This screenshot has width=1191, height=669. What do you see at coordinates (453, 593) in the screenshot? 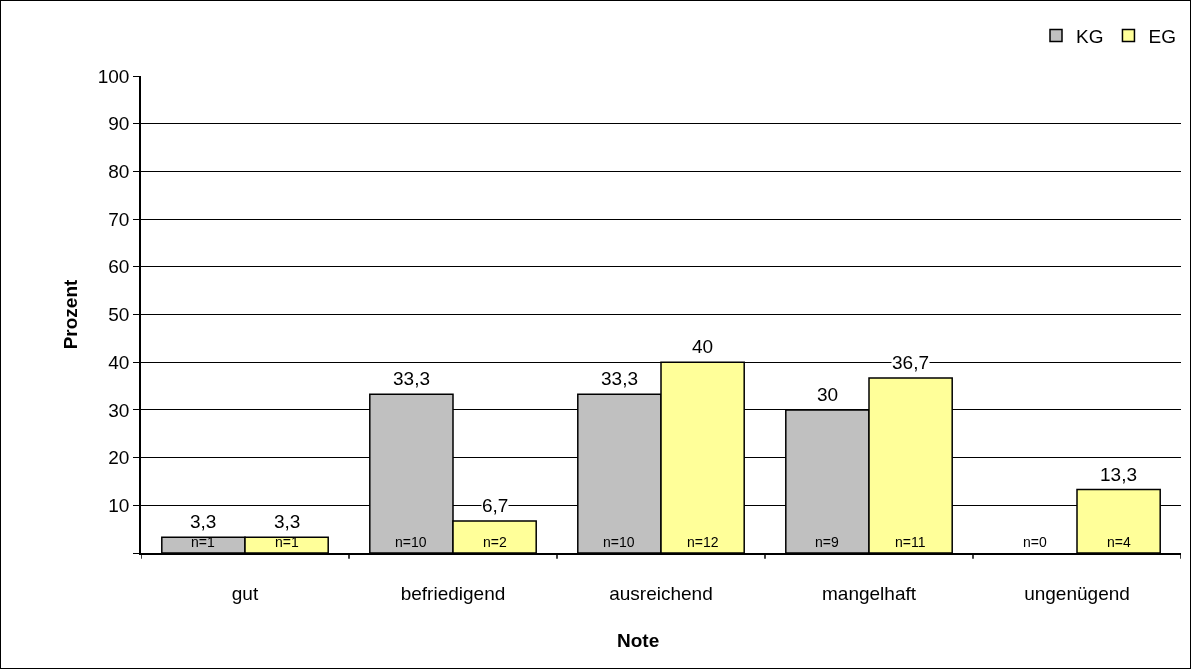
I see `x-tick-label: befriedigend` at bounding box center [453, 593].